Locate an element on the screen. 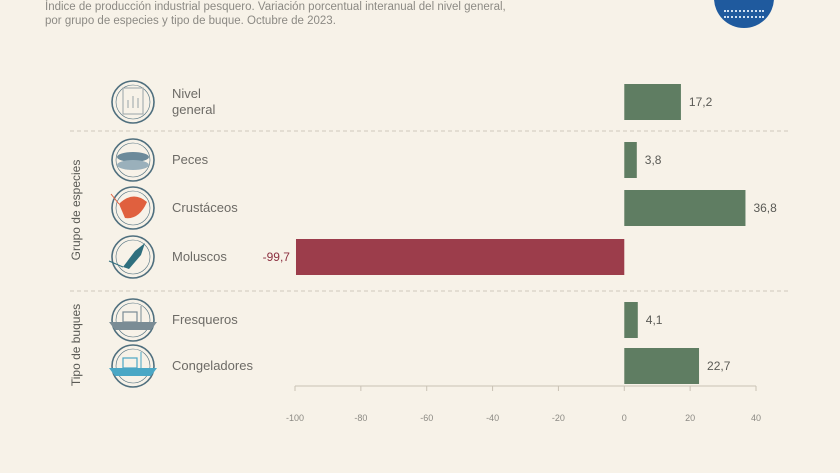 The height and width of the screenshot is (473, 840). report-icon is located at coordinates (133, 102).